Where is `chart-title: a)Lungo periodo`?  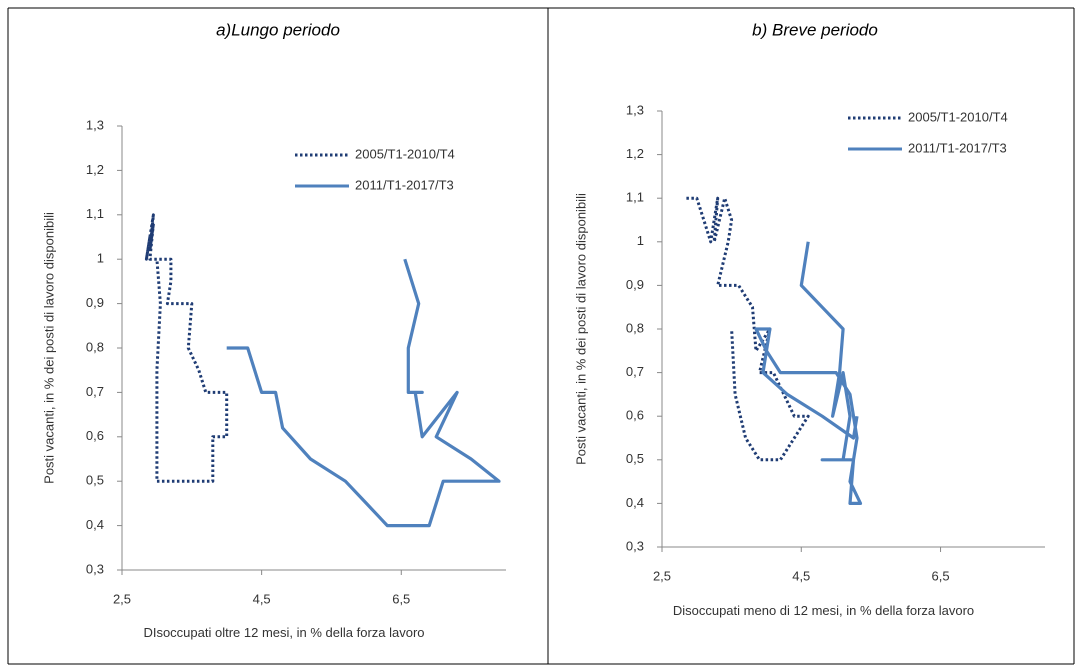 chart-title: a)Lungo periodo is located at coordinates (278, 29).